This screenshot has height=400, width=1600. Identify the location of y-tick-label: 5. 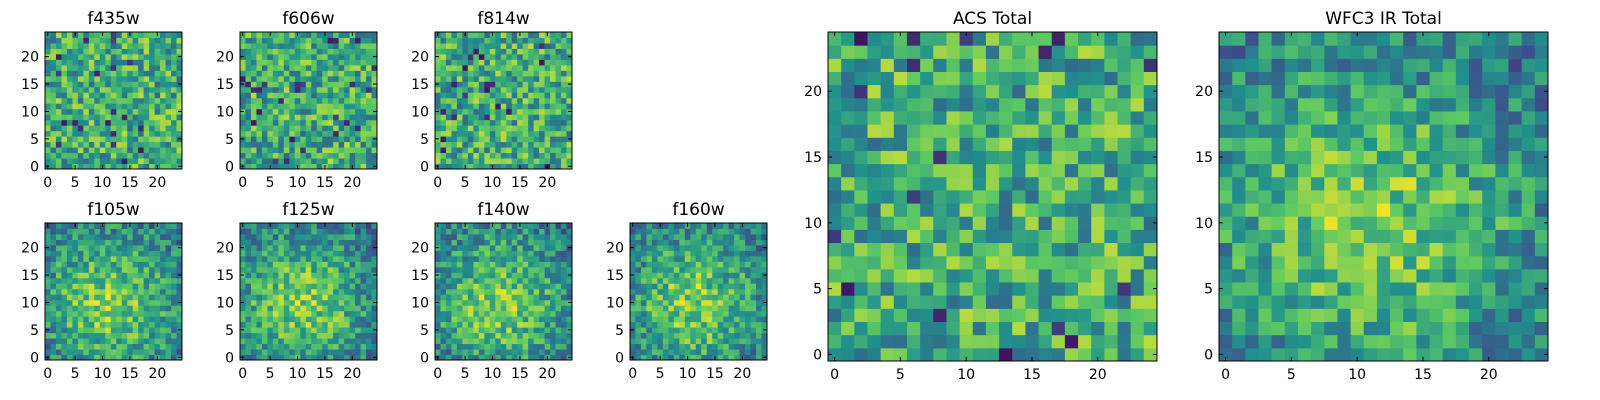
(229, 140).